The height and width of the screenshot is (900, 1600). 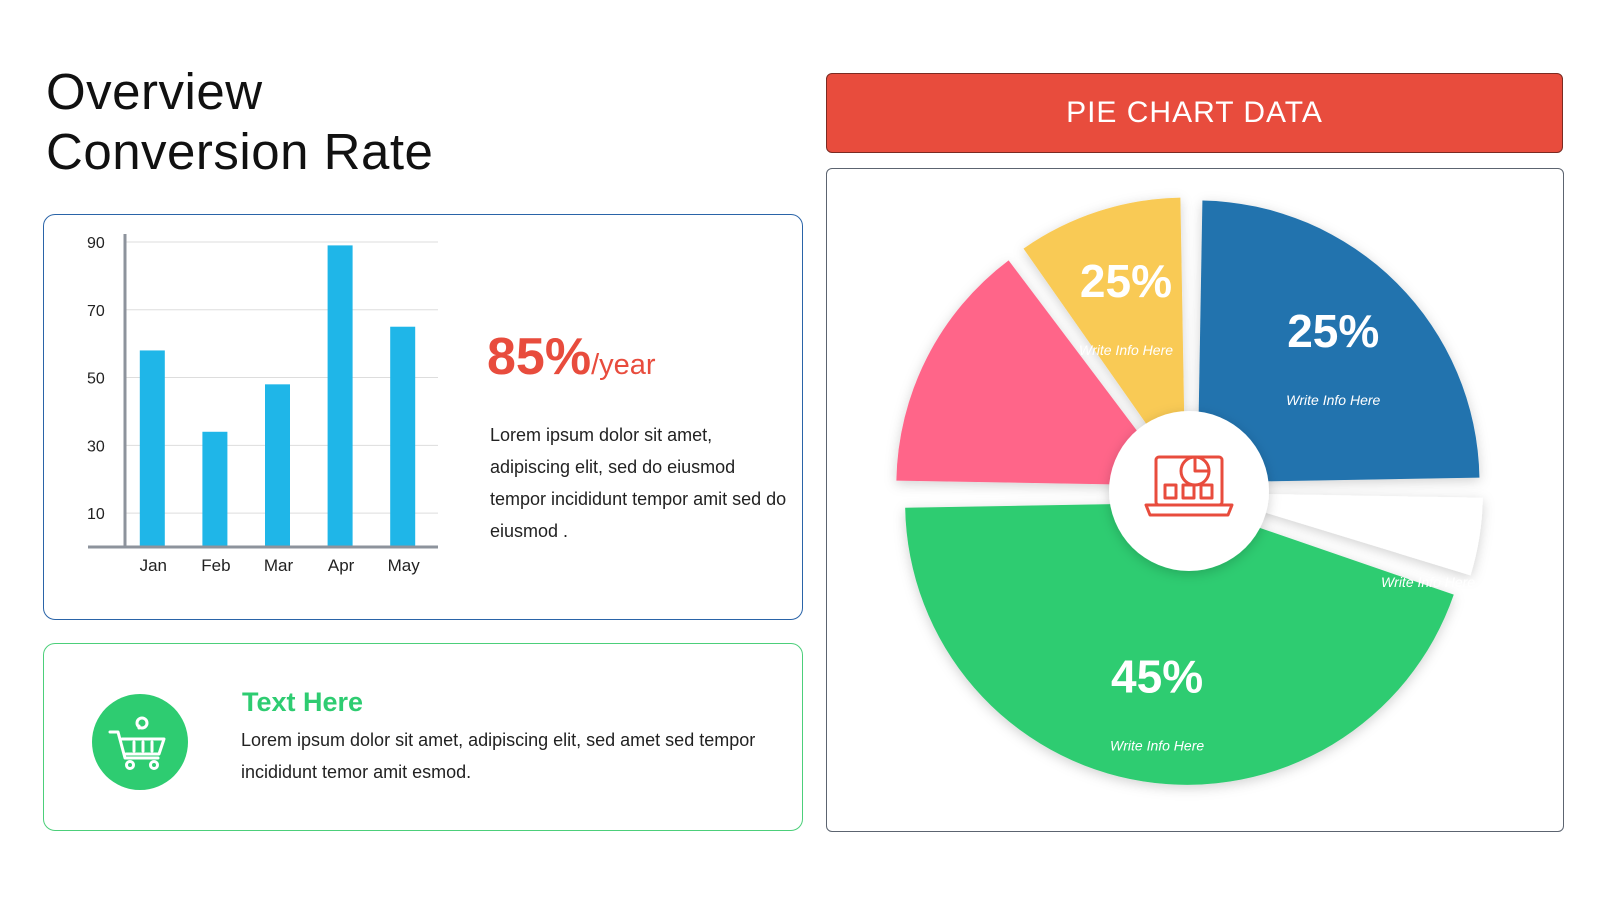 What do you see at coordinates (623, 365) in the screenshot?
I see `stat-unit: /year` at bounding box center [623, 365].